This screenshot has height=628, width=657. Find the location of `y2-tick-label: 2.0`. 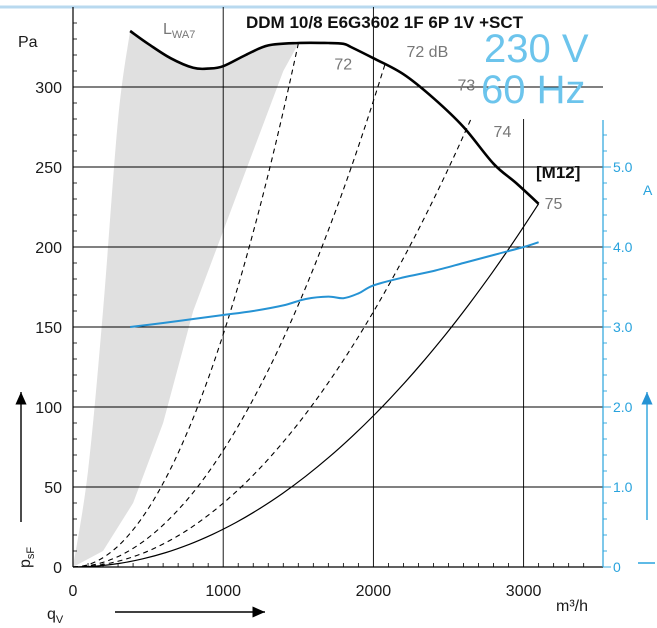

y2-tick-label: 2.0 is located at coordinates (623, 407).